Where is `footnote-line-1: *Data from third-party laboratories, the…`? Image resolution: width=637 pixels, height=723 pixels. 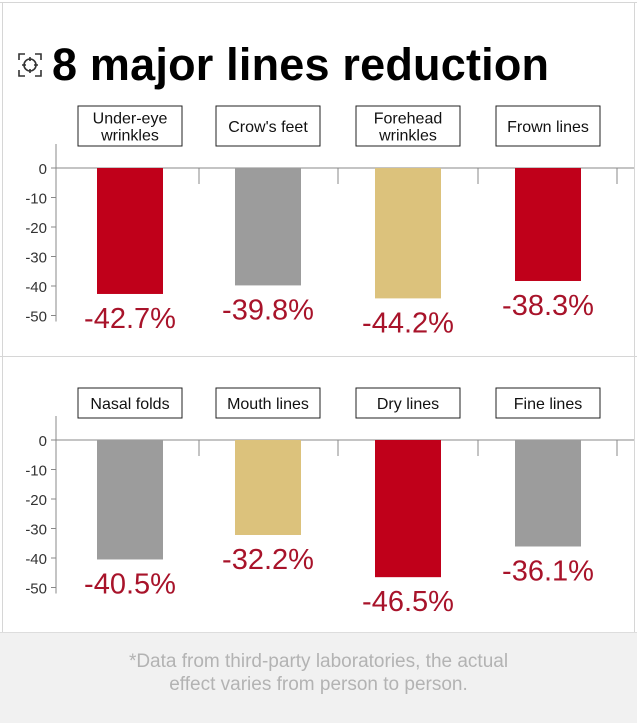 footnote-line-1: *Data from third-party laboratories, the… is located at coordinates (318, 661).